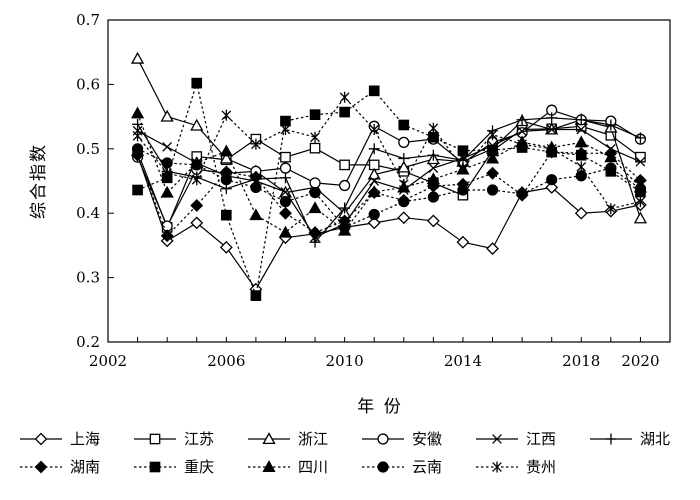 The width and height of the screenshot is (700, 500). I want to click on legend-label: 贵州, so click(541, 467).